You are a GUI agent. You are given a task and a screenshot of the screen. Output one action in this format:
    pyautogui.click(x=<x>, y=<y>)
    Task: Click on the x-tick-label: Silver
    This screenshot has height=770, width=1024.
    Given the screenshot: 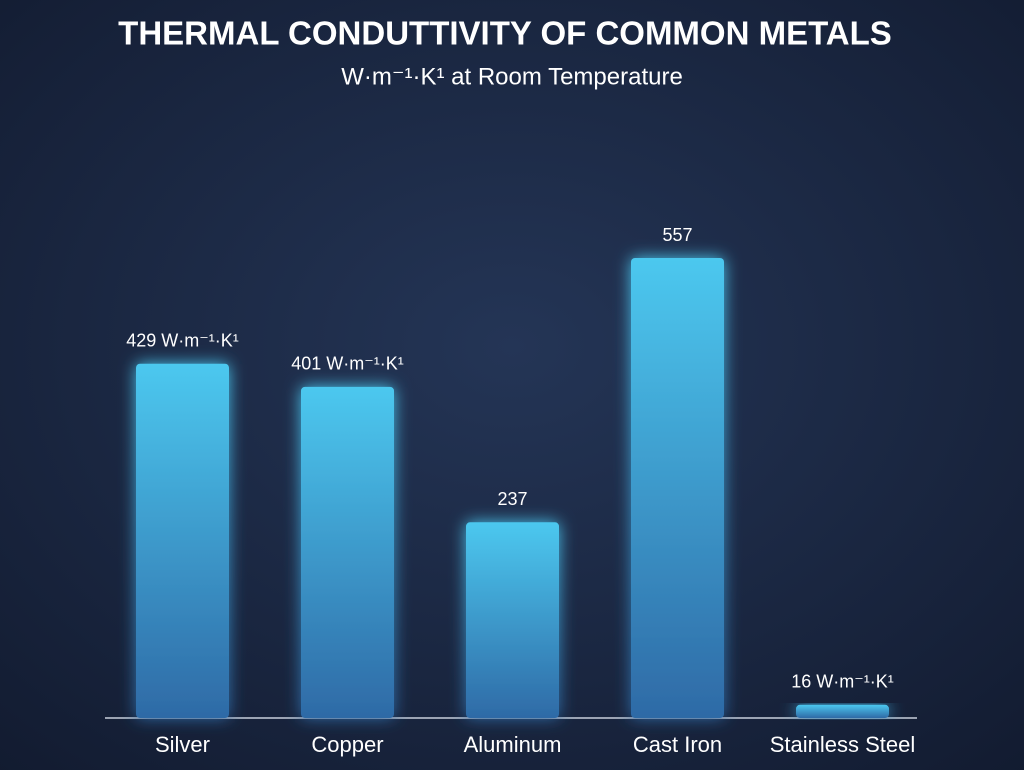 What is the action you would take?
    pyautogui.click(x=182, y=744)
    